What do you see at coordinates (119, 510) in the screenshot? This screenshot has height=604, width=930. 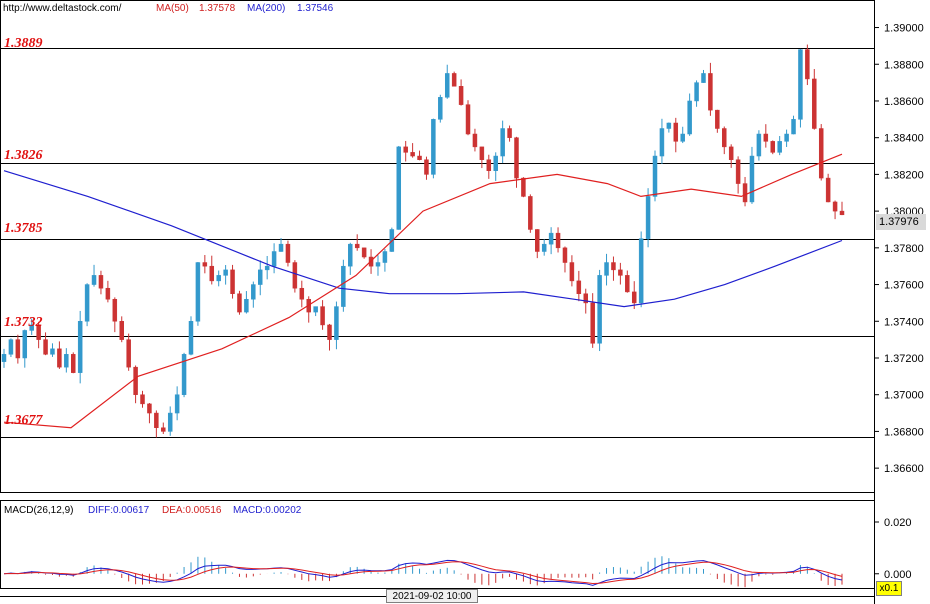 I see `macd-diff: DIFF:0.00617` at bounding box center [119, 510].